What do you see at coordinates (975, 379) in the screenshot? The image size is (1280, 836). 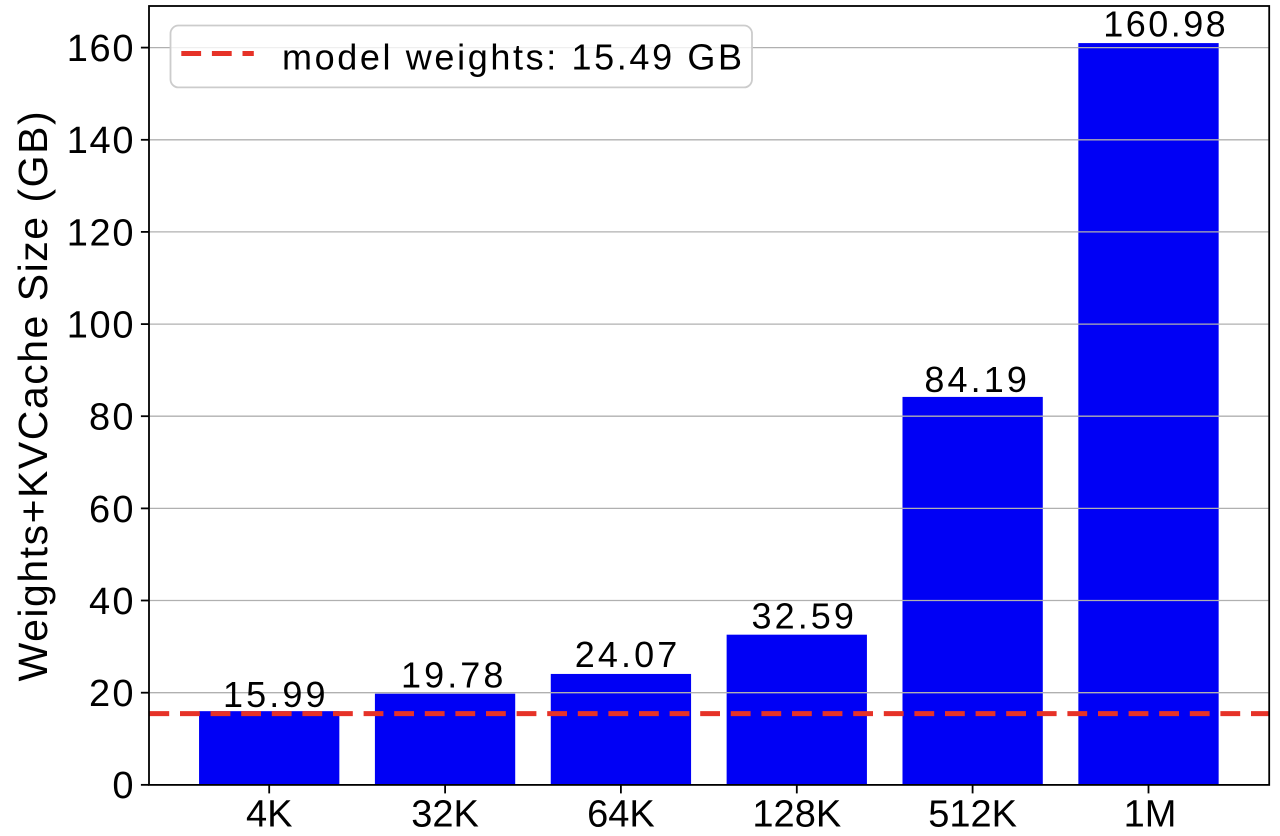 I see `svg-text: 84.19` at bounding box center [975, 379].